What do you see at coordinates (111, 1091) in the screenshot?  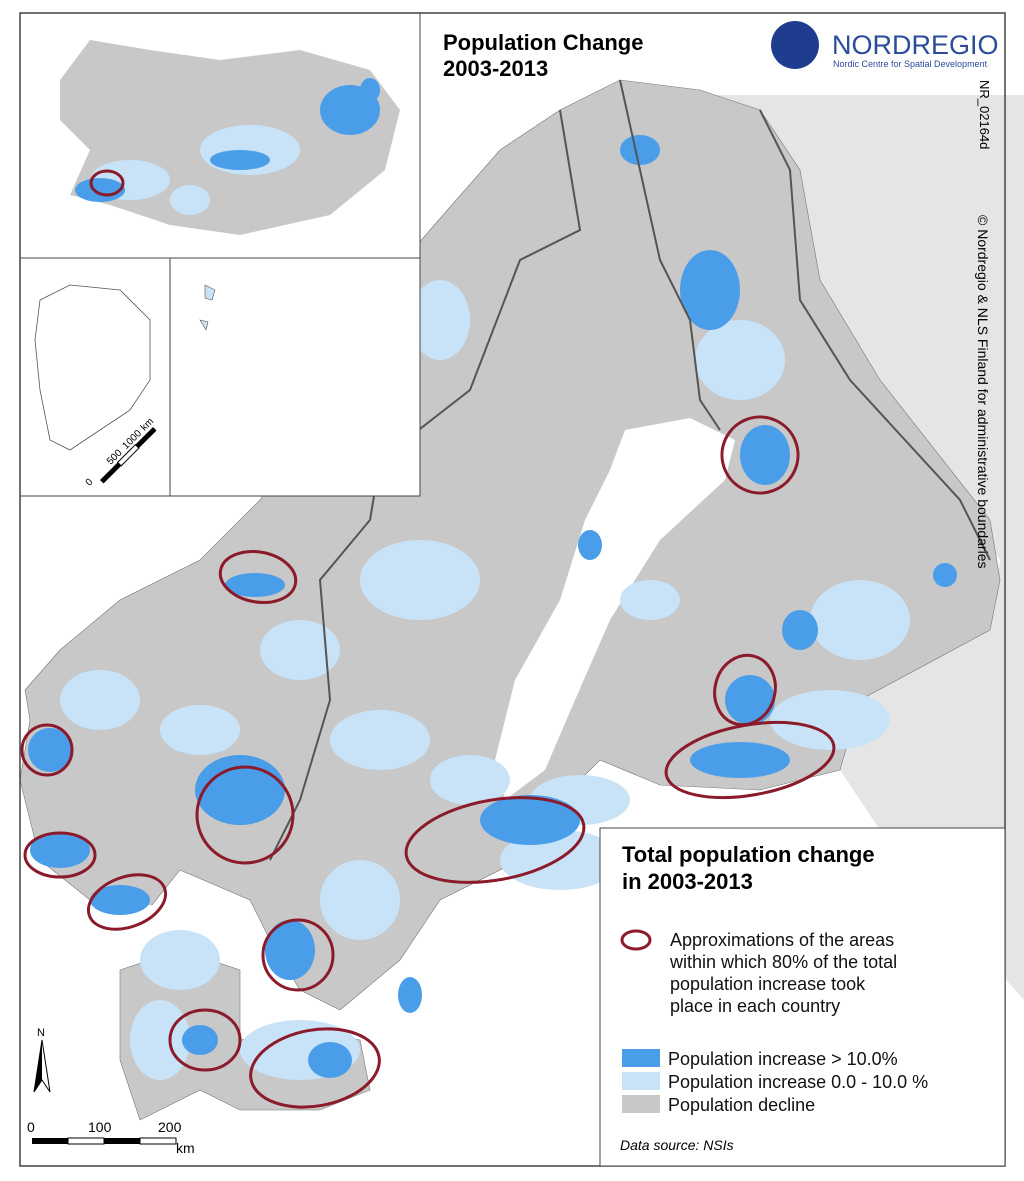 I see `scale-bar: 0 100 200 km N` at bounding box center [111, 1091].